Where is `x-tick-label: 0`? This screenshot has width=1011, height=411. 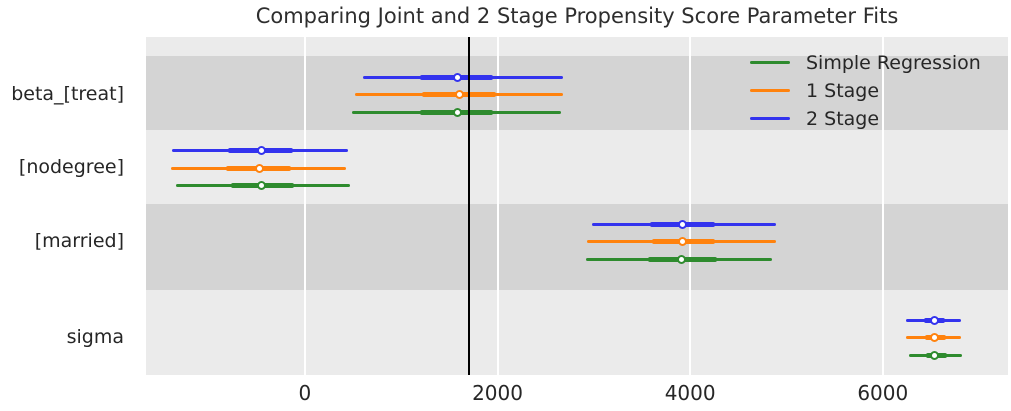
x-tick-label: 0 is located at coordinates (305, 393).